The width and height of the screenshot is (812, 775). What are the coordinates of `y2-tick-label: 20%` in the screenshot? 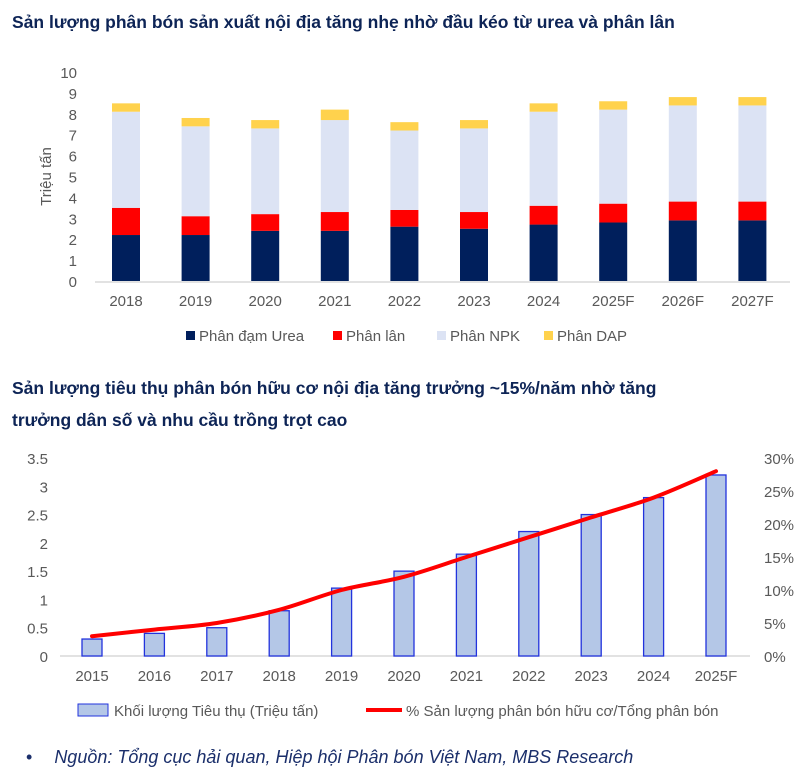 It's located at (779, 525).